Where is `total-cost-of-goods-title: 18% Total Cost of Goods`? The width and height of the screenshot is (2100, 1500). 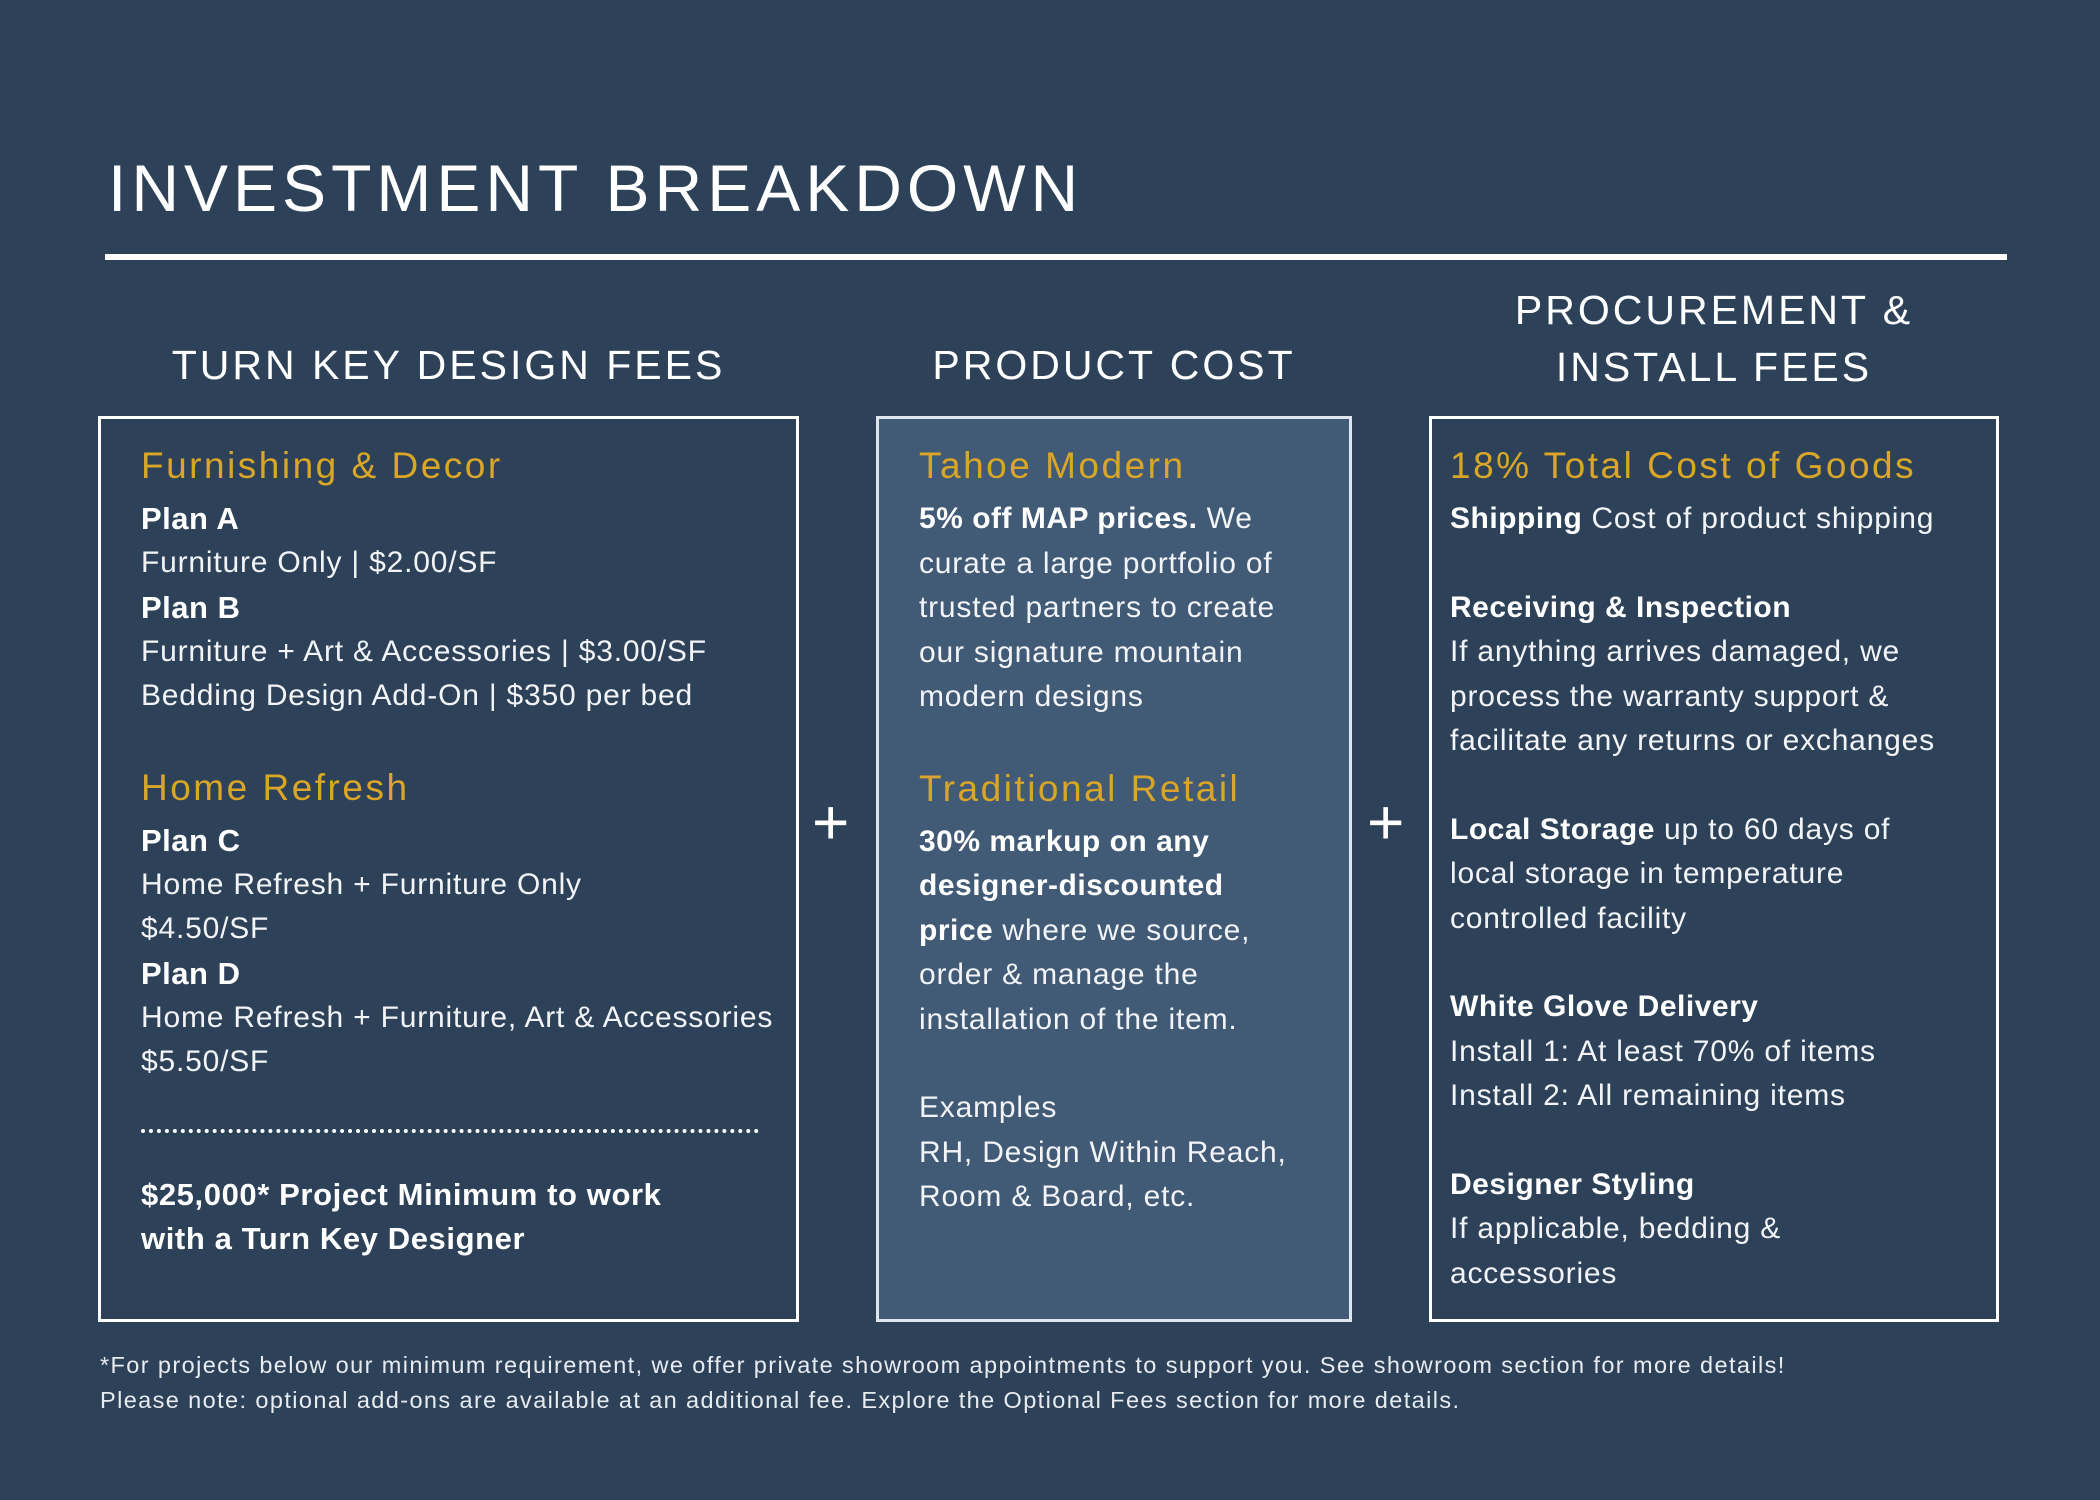 total-cost-of-goods-title: 18% Total Cost of Goods is located at coordinates (1683, 465).